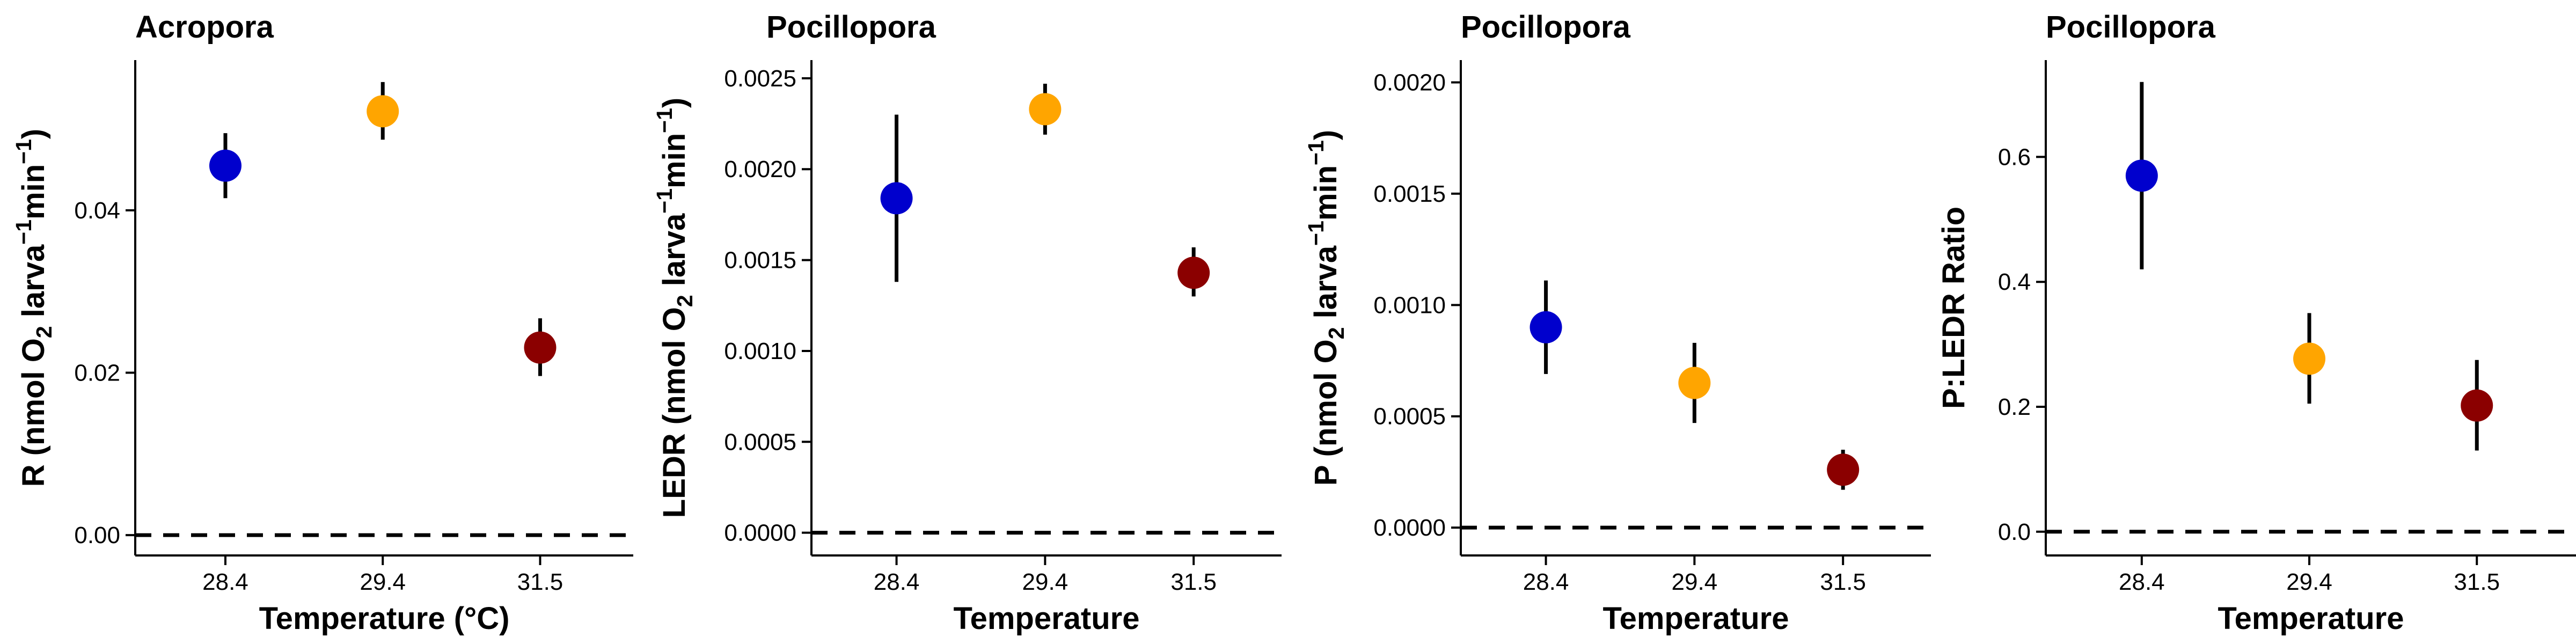 This screenshot has height=644, width=2576. I want to click on y-axis-title: P (nmol O2 larva−1min−1), so click(1326, 308).